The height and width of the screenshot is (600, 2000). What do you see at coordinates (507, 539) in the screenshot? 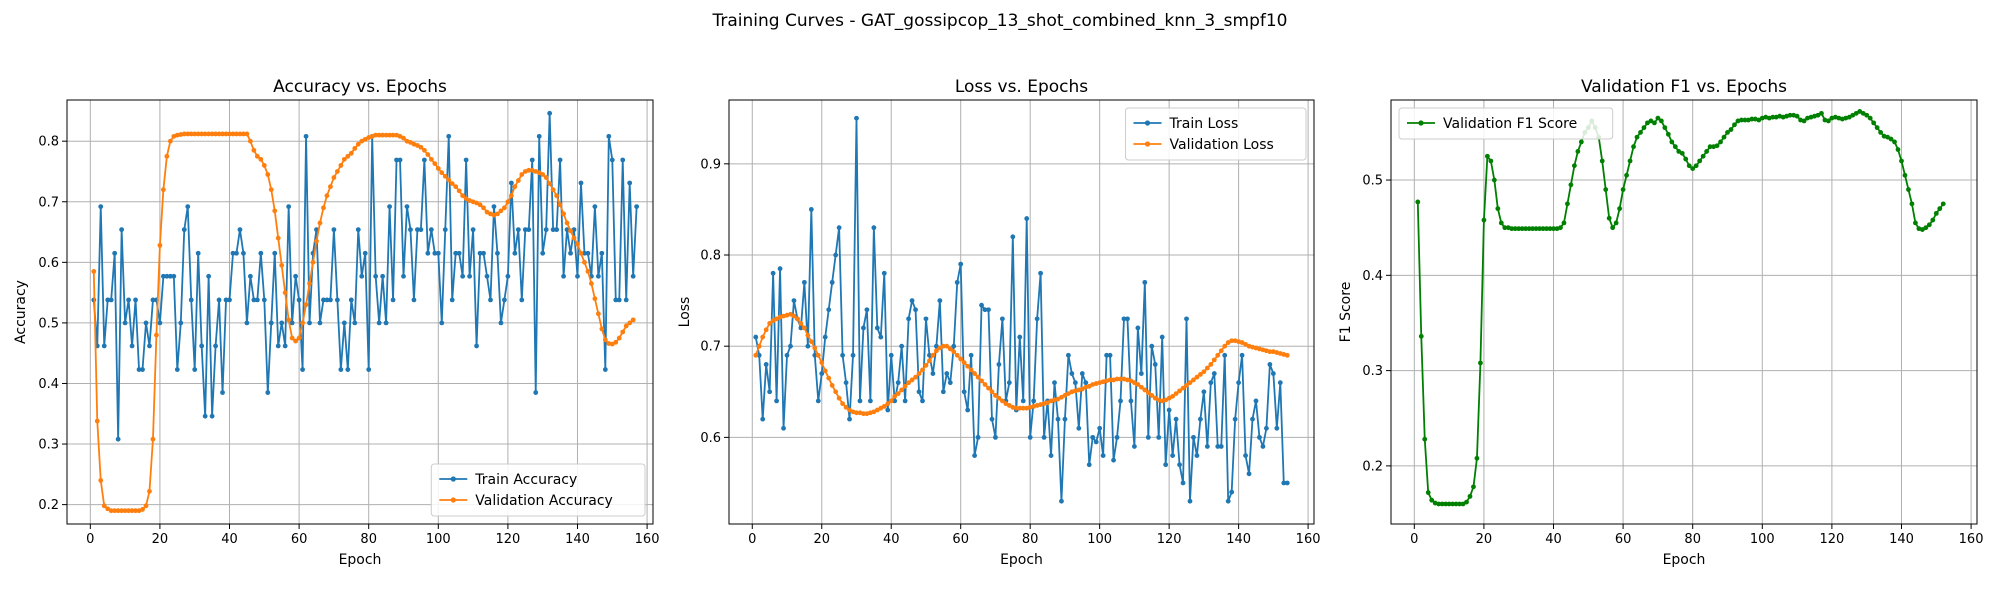
I see `accuracy-x-tick-label: 120` at bounding box center [507, 539].